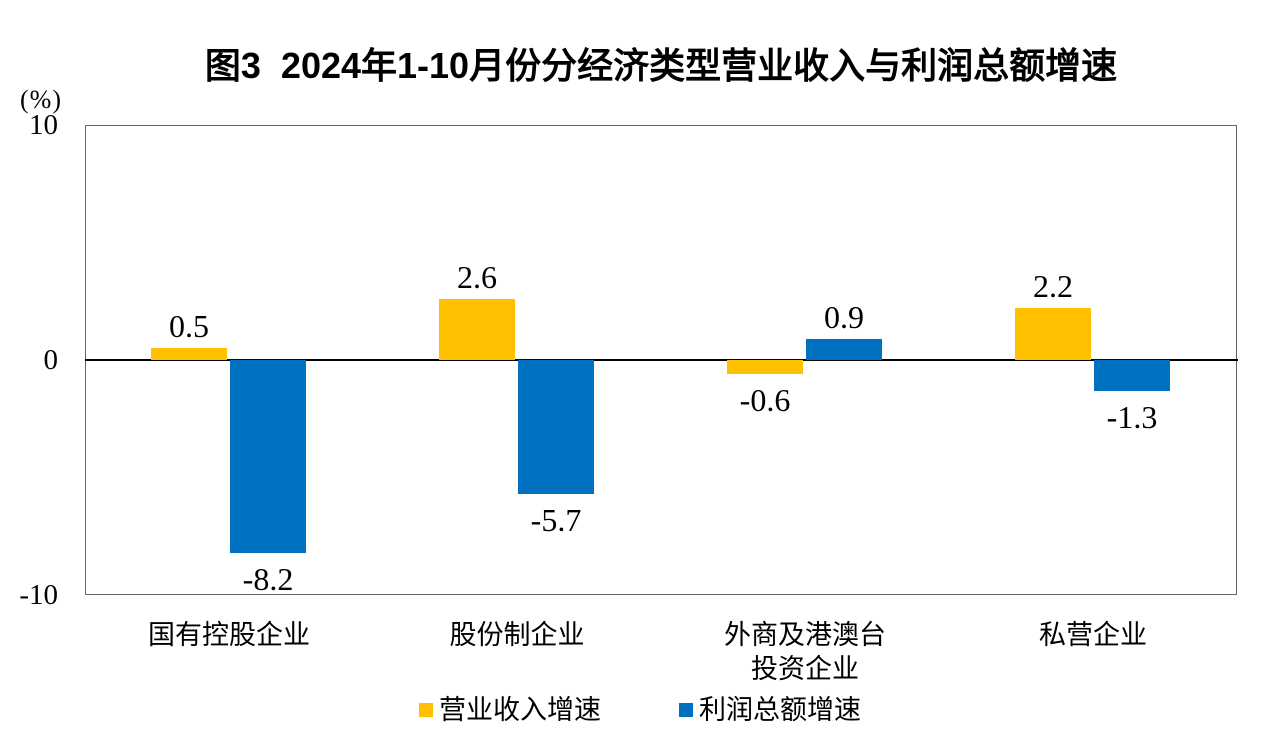 The image size is (1280, 734). Describe the element at coordinates (1093, 635) in the screenshot. I see `category-label: 私营企业` at that location.